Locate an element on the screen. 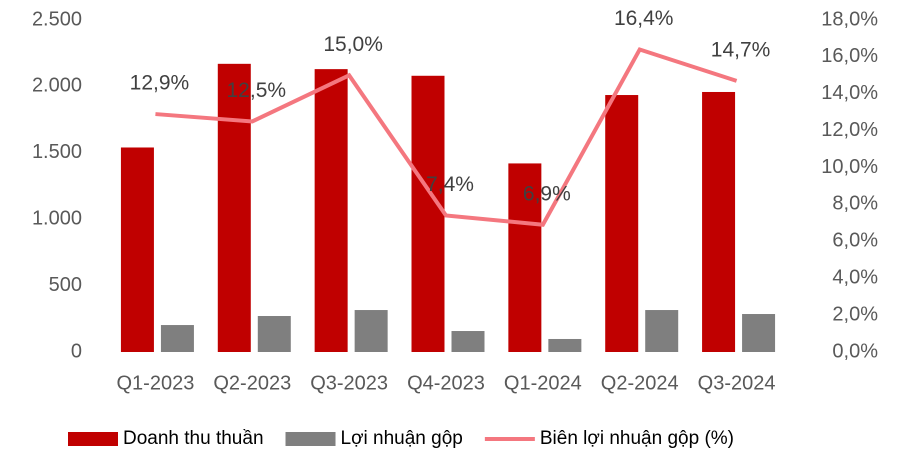 Image resolution: width=899 pixels, height=456 pixels. x-tick-label: Q1-2023 is located at coordinates (156, 383).